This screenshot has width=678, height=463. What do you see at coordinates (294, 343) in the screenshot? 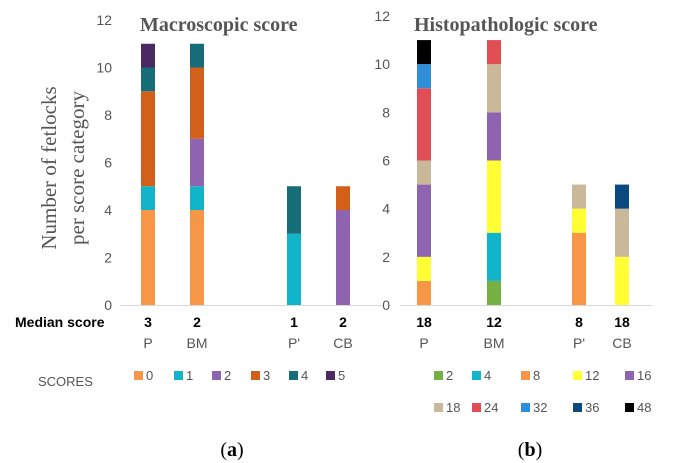
I see `x-tick-label: P'` at bounding box center [294, 343].